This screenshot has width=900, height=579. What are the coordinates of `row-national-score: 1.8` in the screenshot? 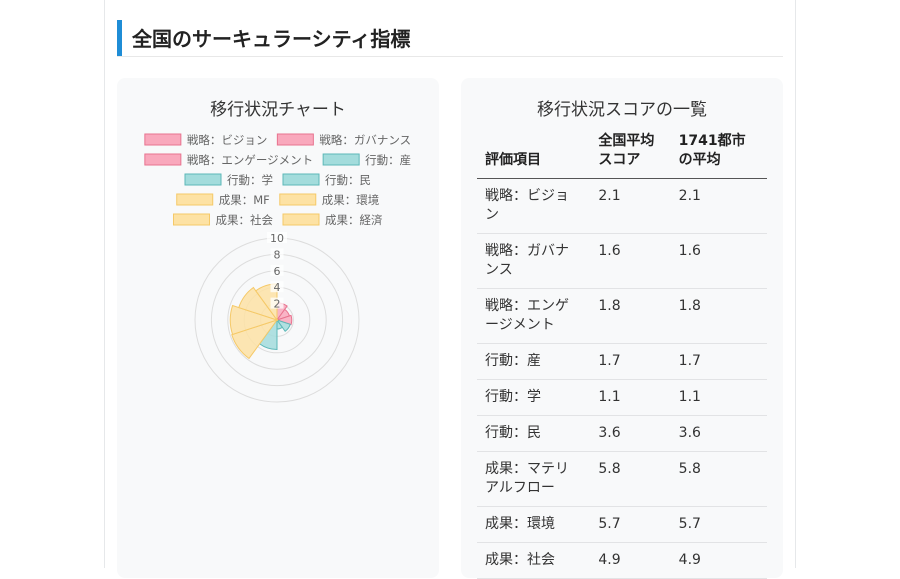 It's located at (630, 316).